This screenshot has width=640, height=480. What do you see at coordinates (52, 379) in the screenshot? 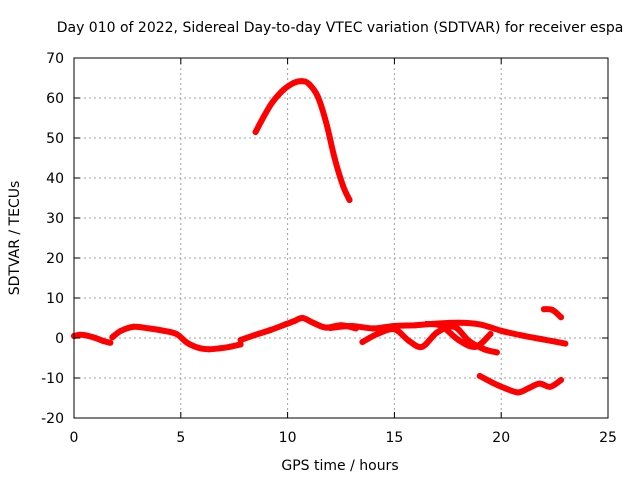
I see `y-tick-label: -10` at bounding box center [52, 379].